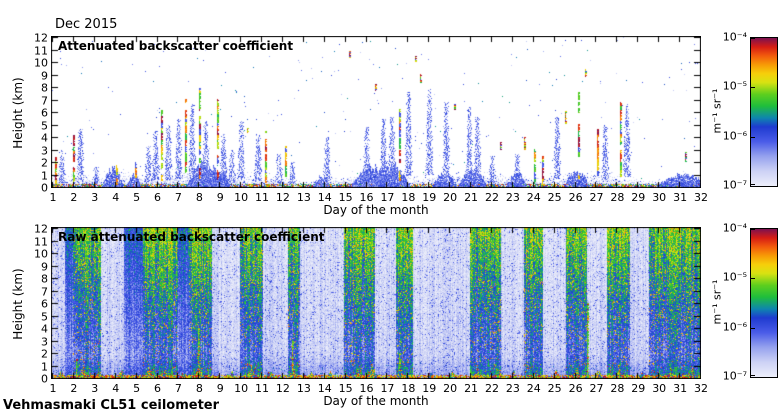 This screenshot has height=420, width=780. Describe the element at coordinates (191, 237) in the screenshot. I see `panel-title-raw: Raw attenuated backscatter coefficient` at that location.